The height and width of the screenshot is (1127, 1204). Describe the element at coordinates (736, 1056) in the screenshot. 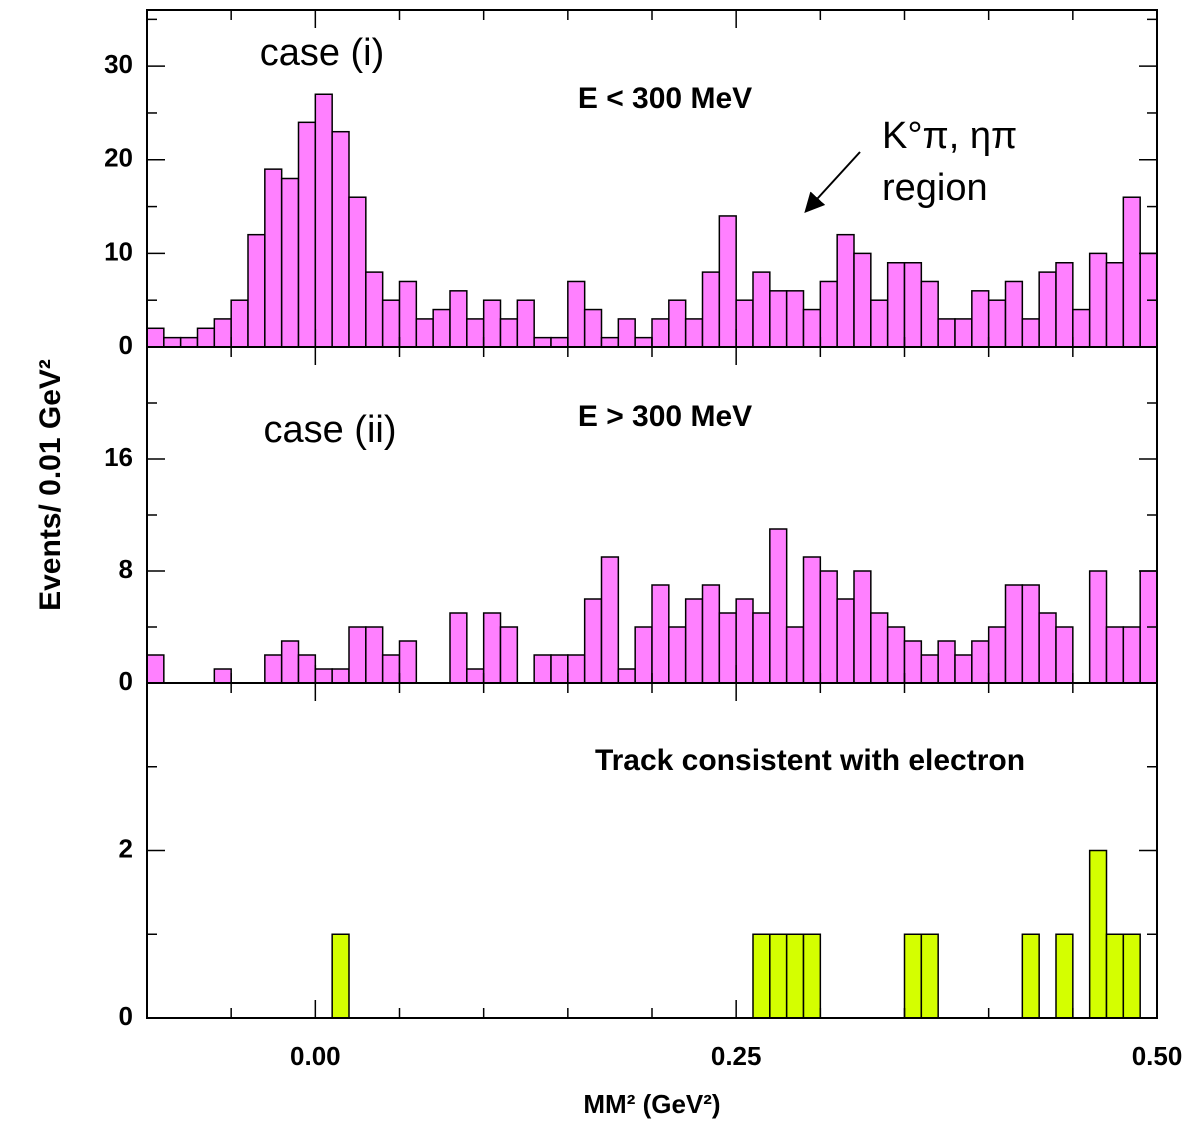

I see `x-tick-label: 0.25` at that location.